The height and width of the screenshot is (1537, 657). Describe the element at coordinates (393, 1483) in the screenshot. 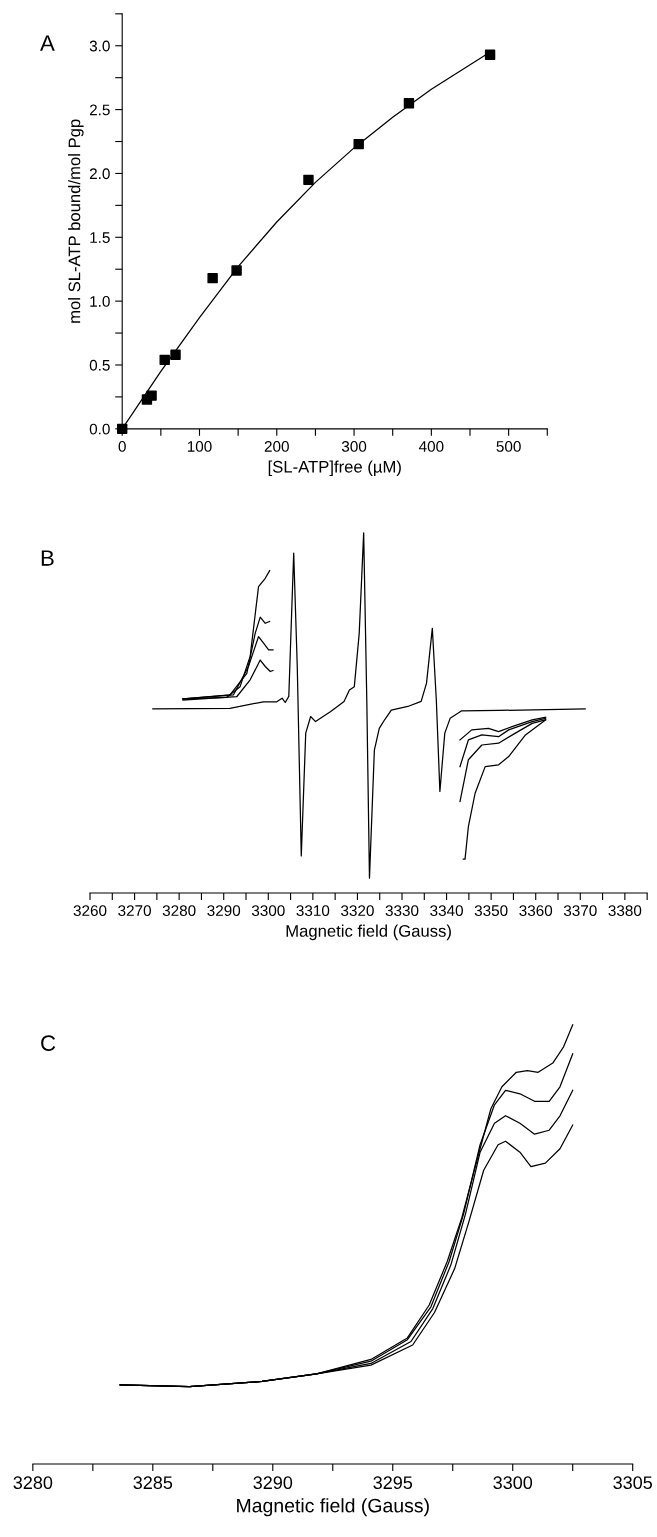

I see `x-tick-label: 3295` at that location.